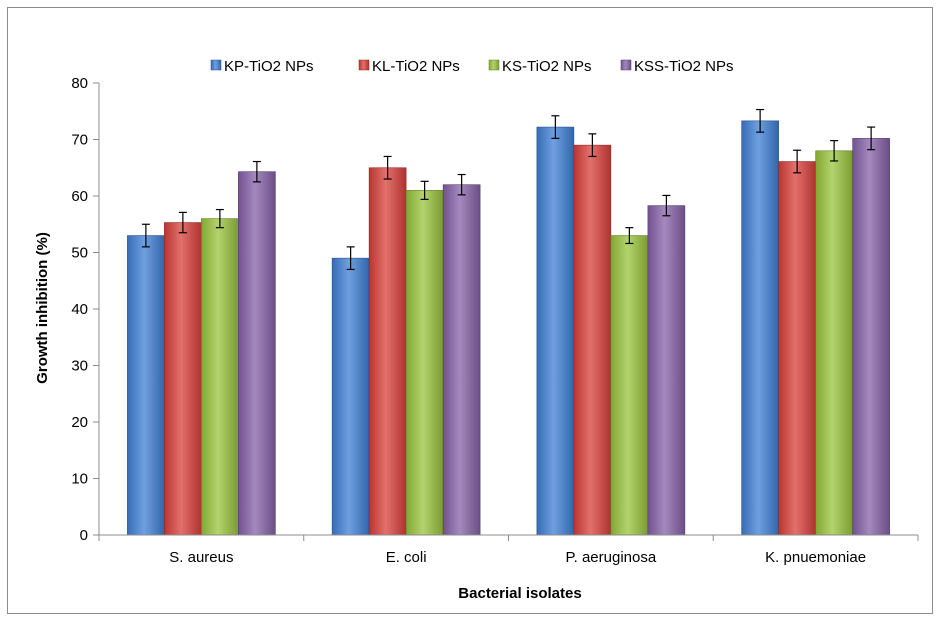 This screenshot has width=940, height=621. I want to click on x-axis-title: Bacterial isolates, so click(519, 593).